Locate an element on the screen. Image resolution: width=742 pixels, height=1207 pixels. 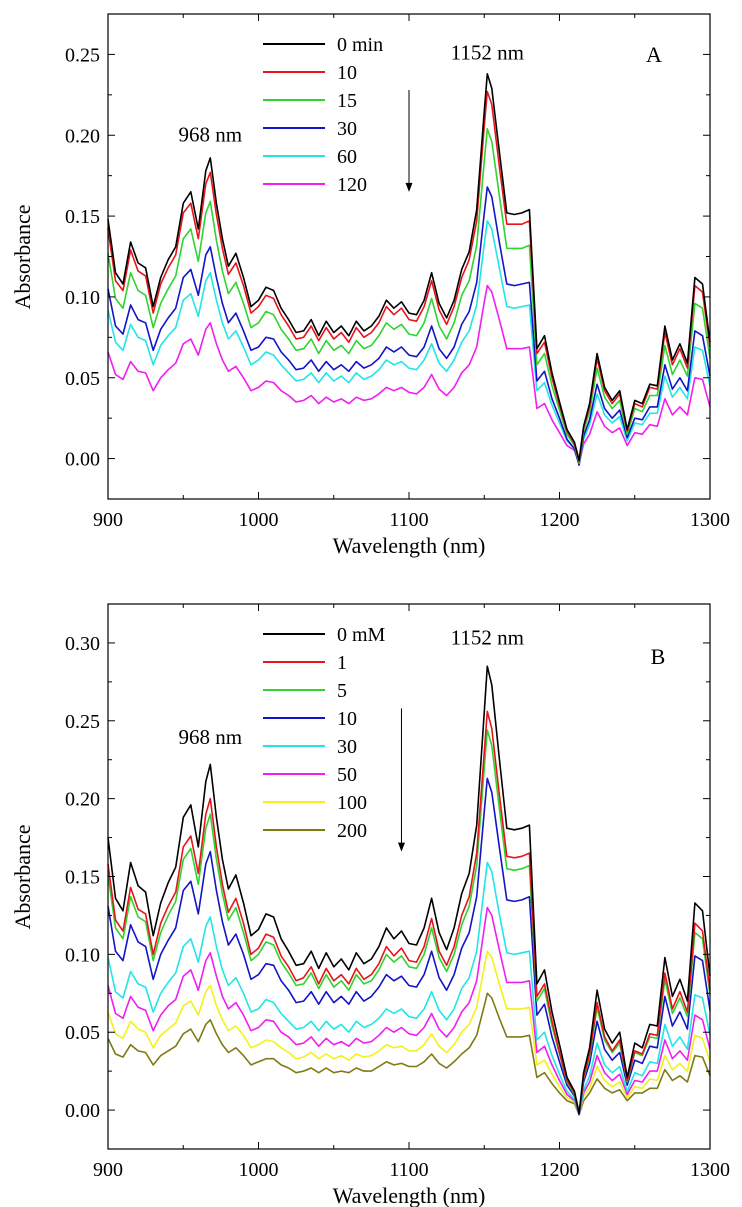
panel-b-peak-label-1152: 1152 nm is located at coordinates (487, 637).